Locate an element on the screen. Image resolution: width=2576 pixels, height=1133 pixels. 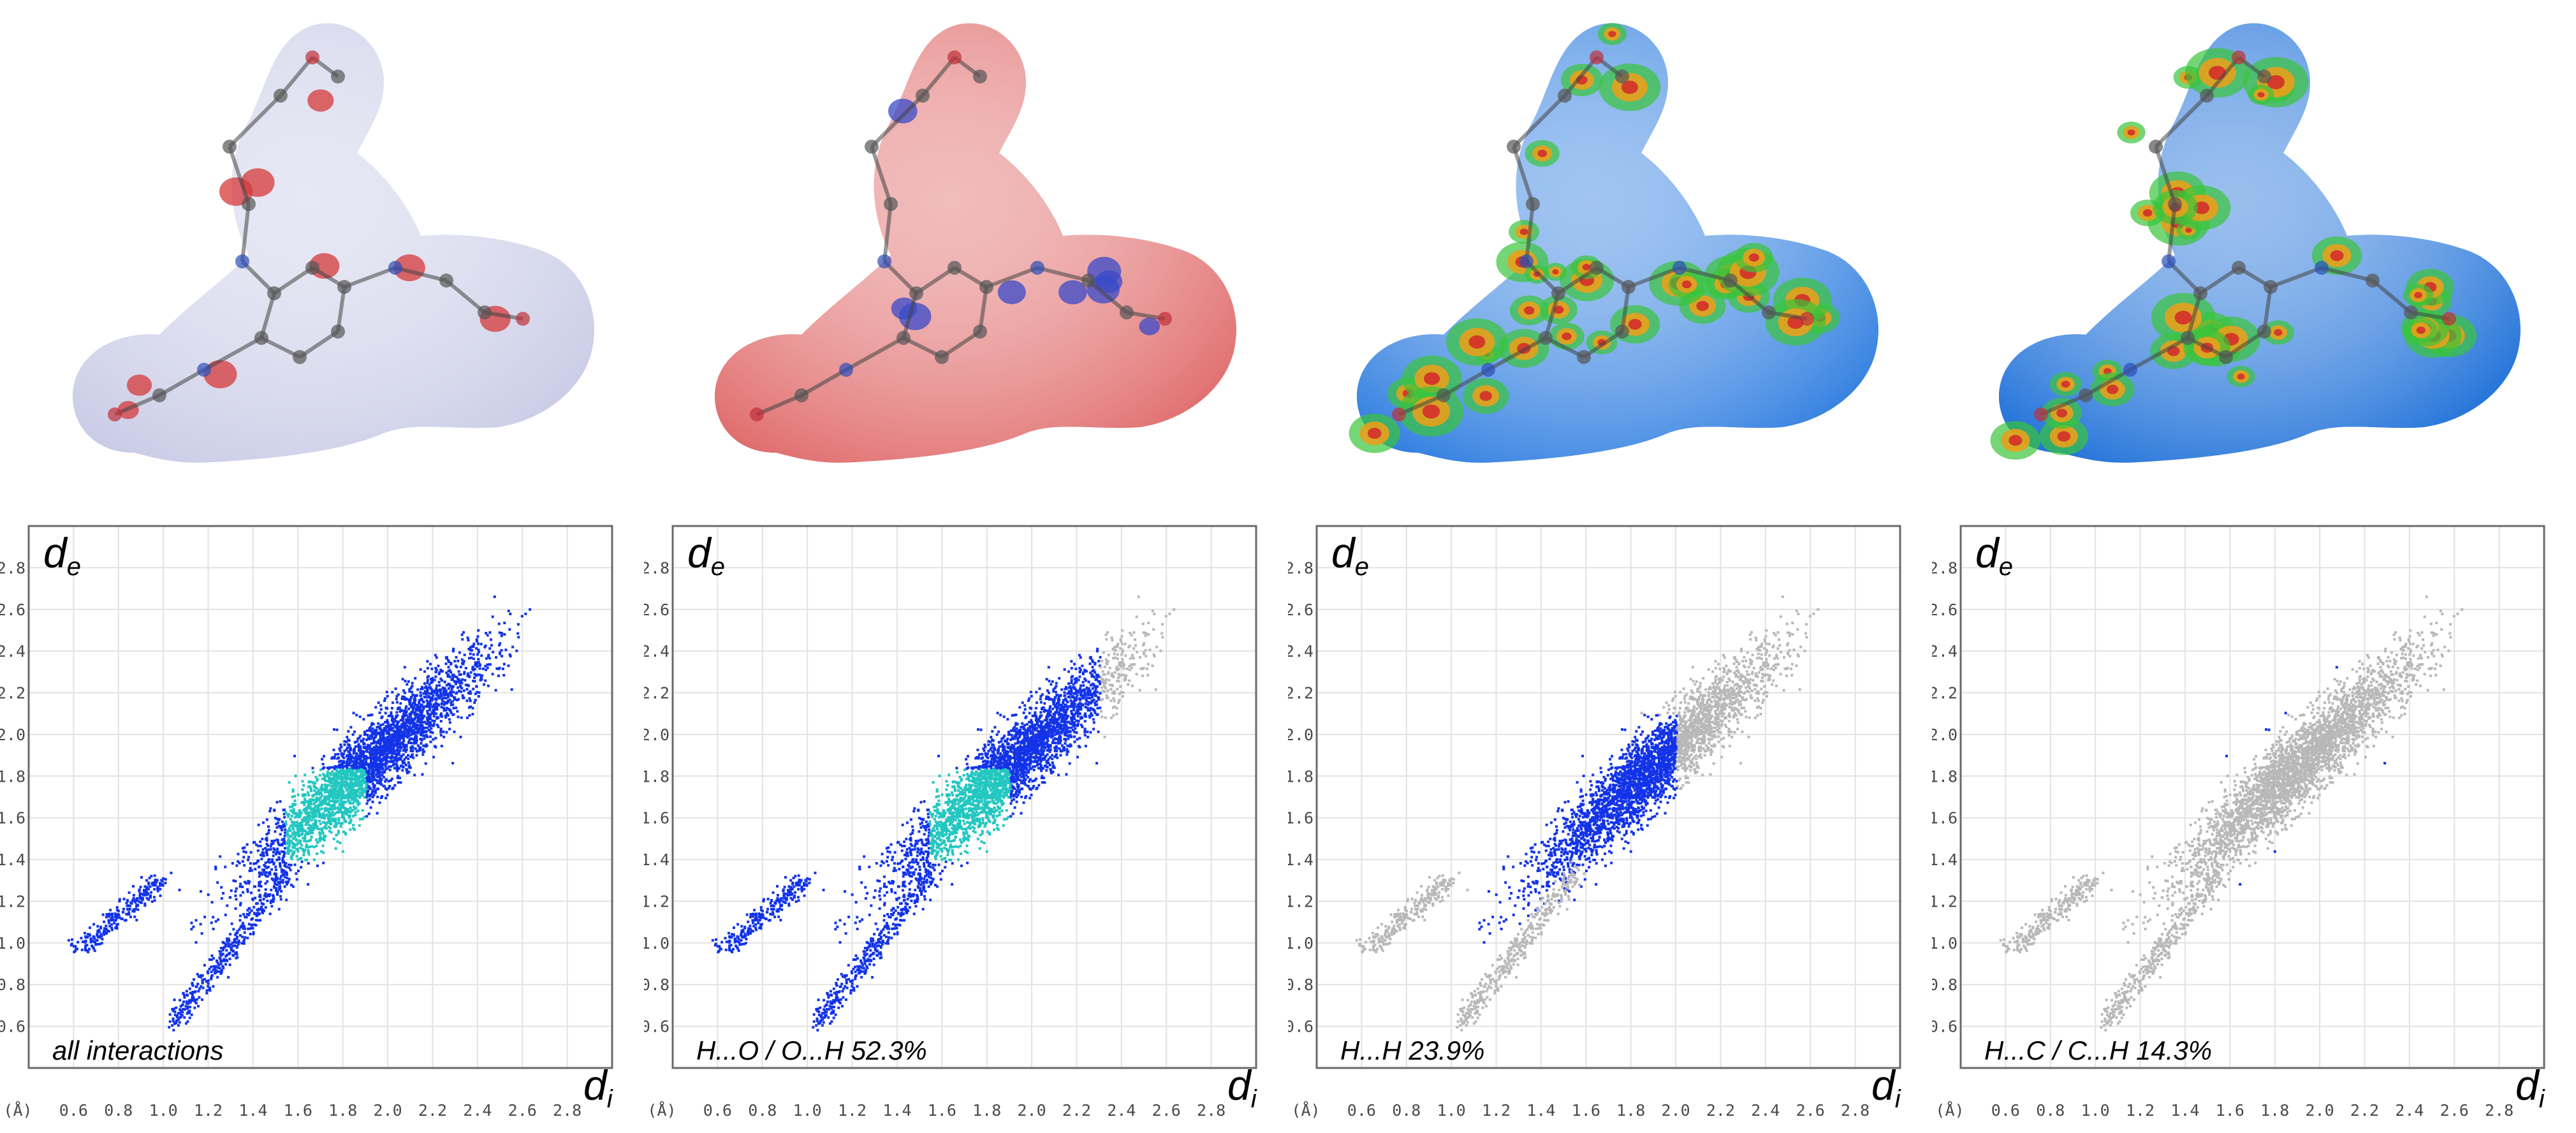
x-tick-label: 2.0 is located at coordinates (388, 1110).